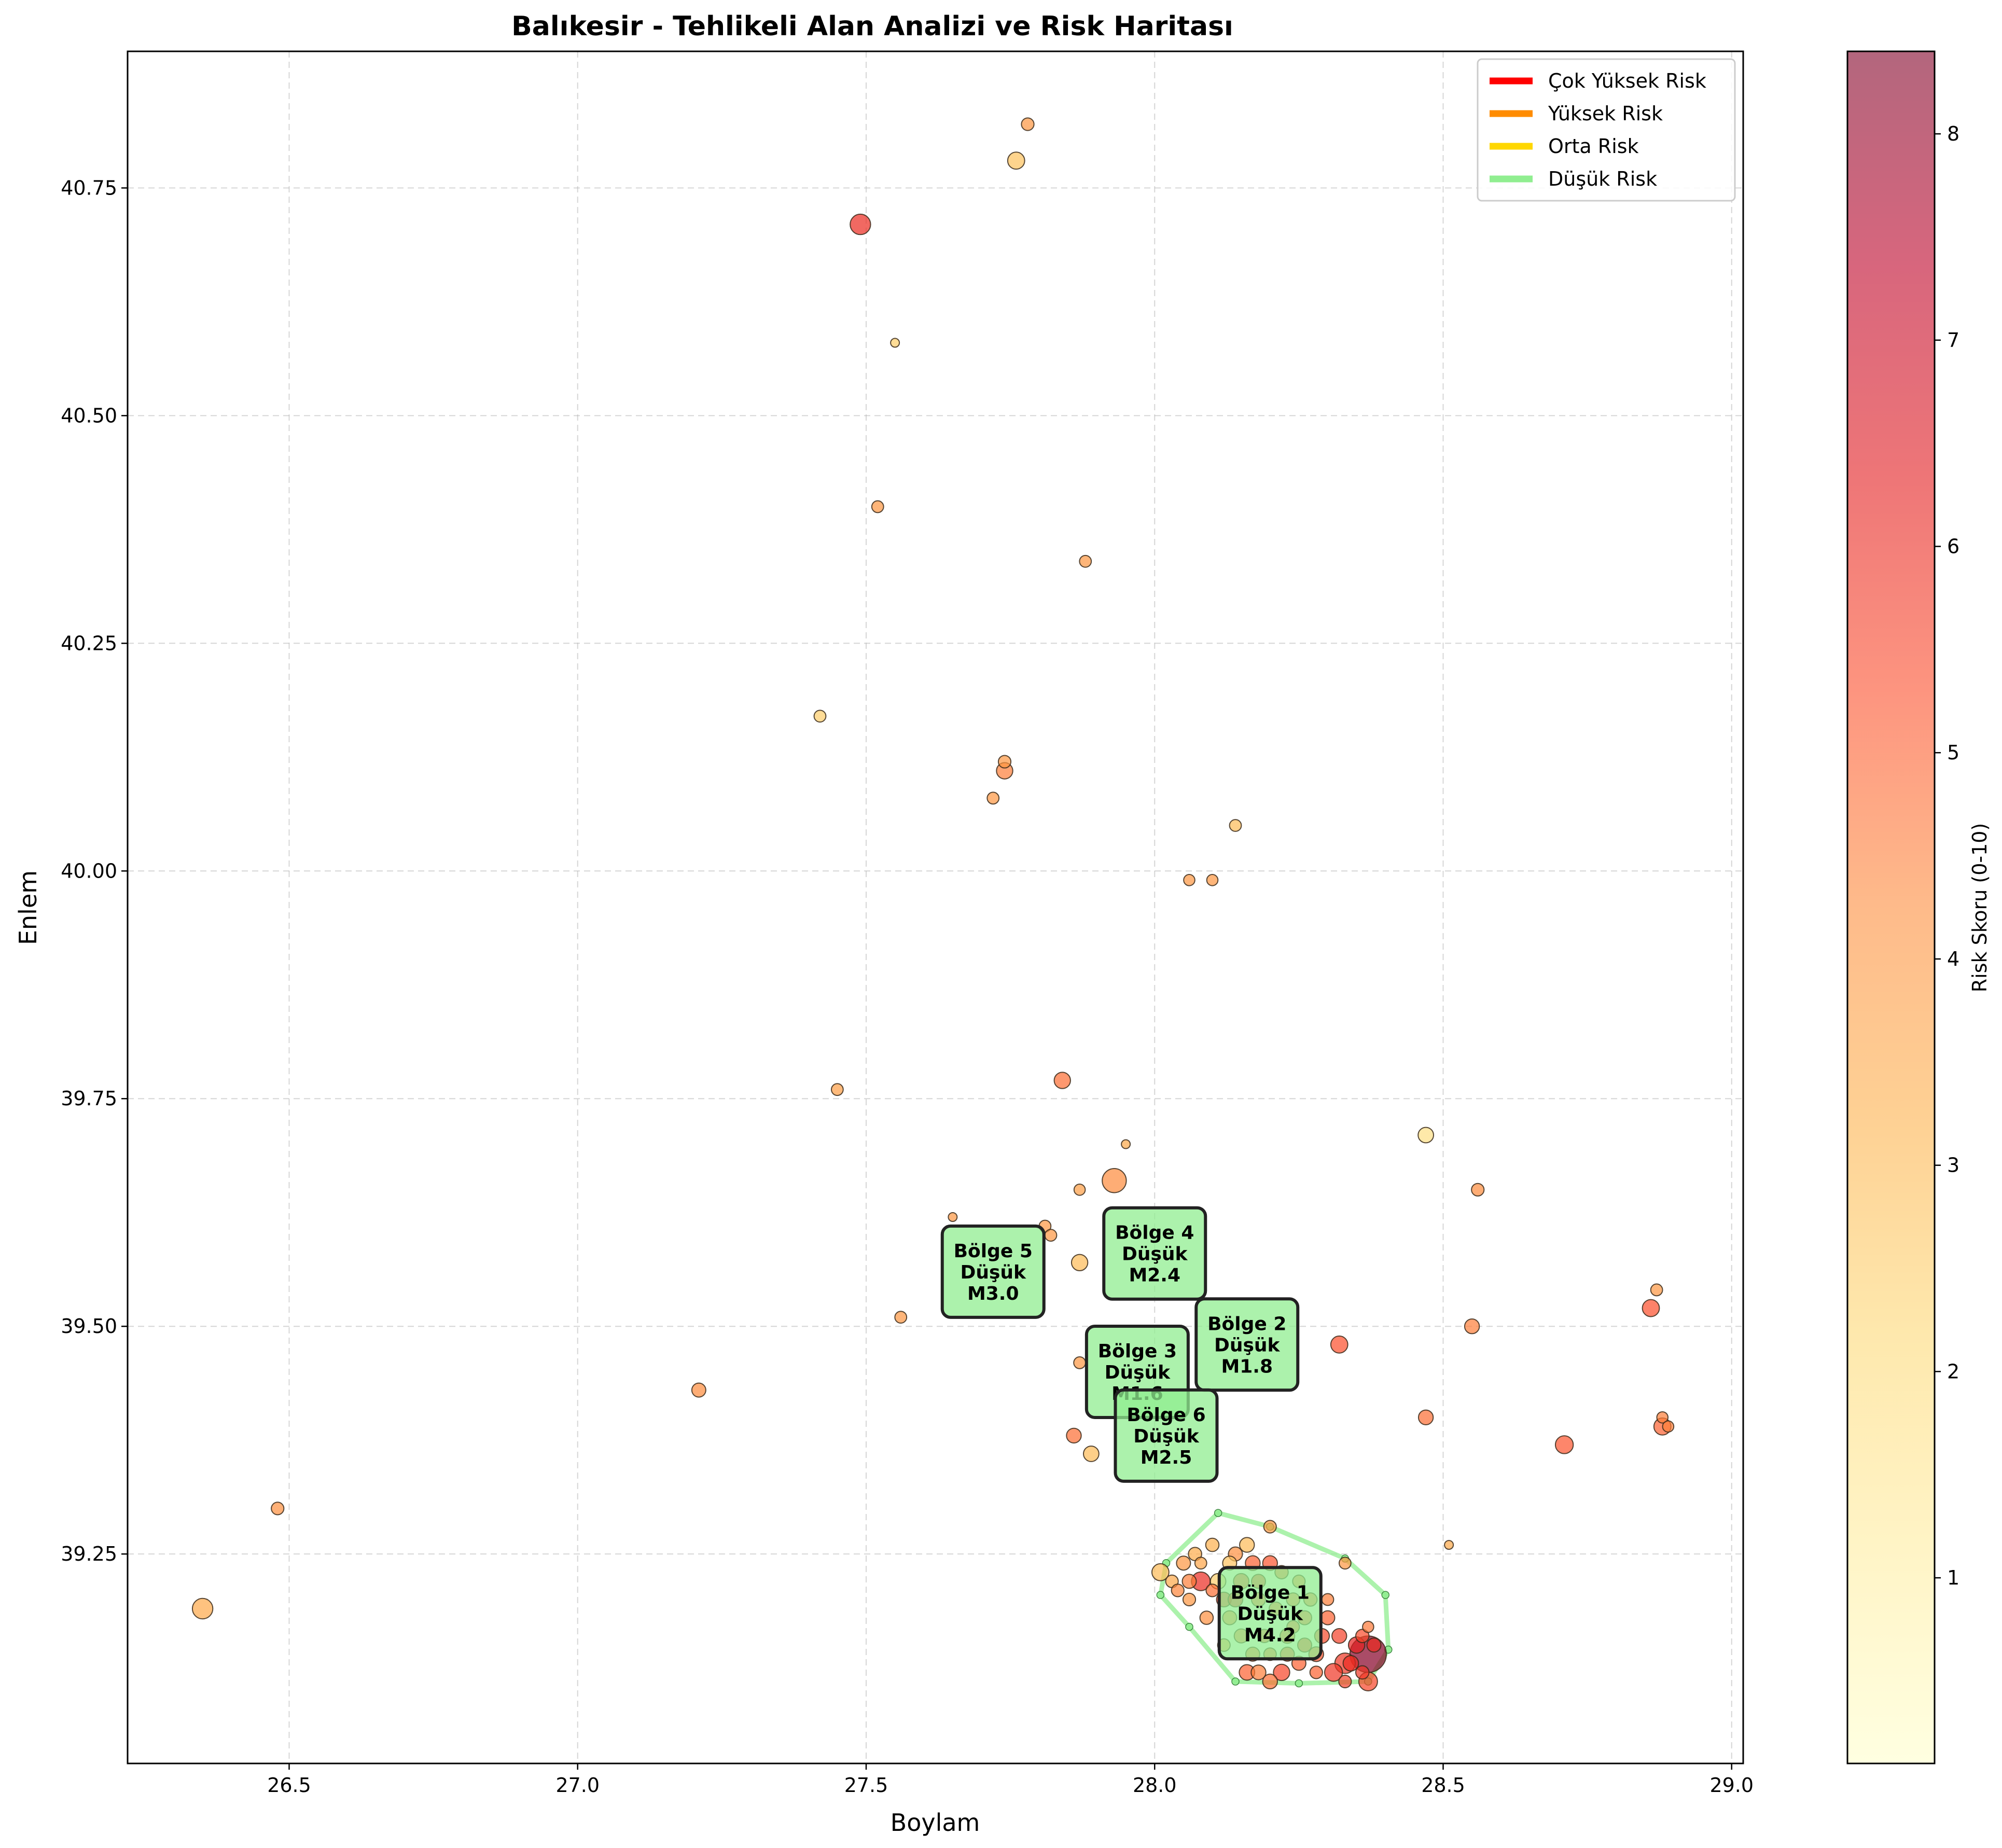  What do you see at coordinates (1979, 908) in the screenshot?
I see `colorbar-label: Risk Skoru (0-10)` at bounding box center [1979, 908].